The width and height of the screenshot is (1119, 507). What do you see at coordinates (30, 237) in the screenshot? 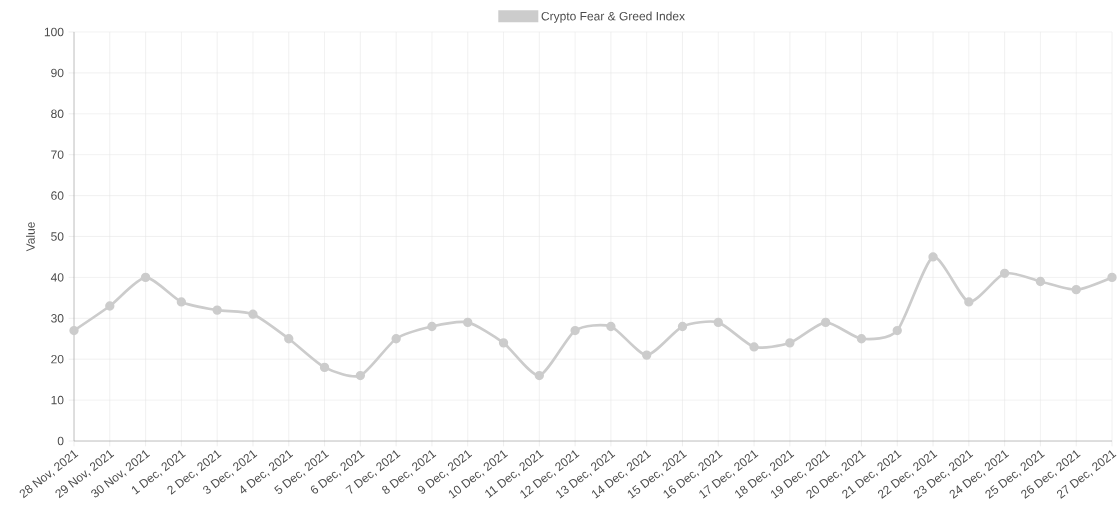
I see `y-axis-title: Value` at bounding box center [30, 237].